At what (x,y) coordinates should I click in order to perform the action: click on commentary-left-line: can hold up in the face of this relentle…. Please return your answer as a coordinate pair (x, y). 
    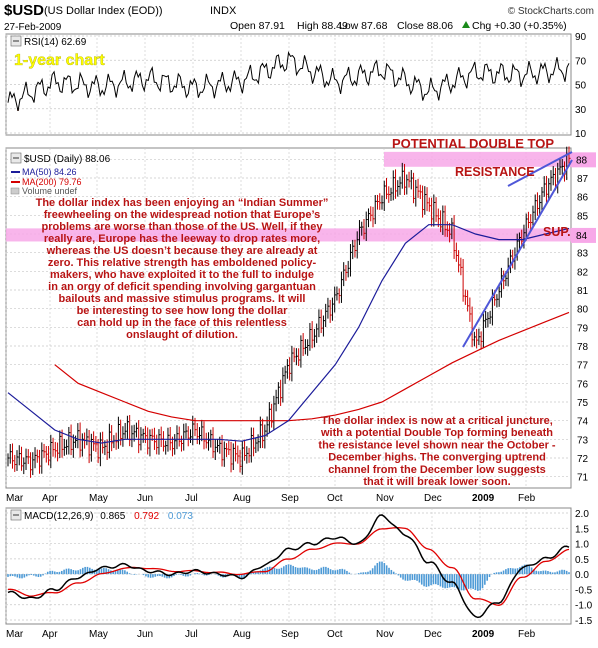
    Looking at the image, I should click on (182, 323).